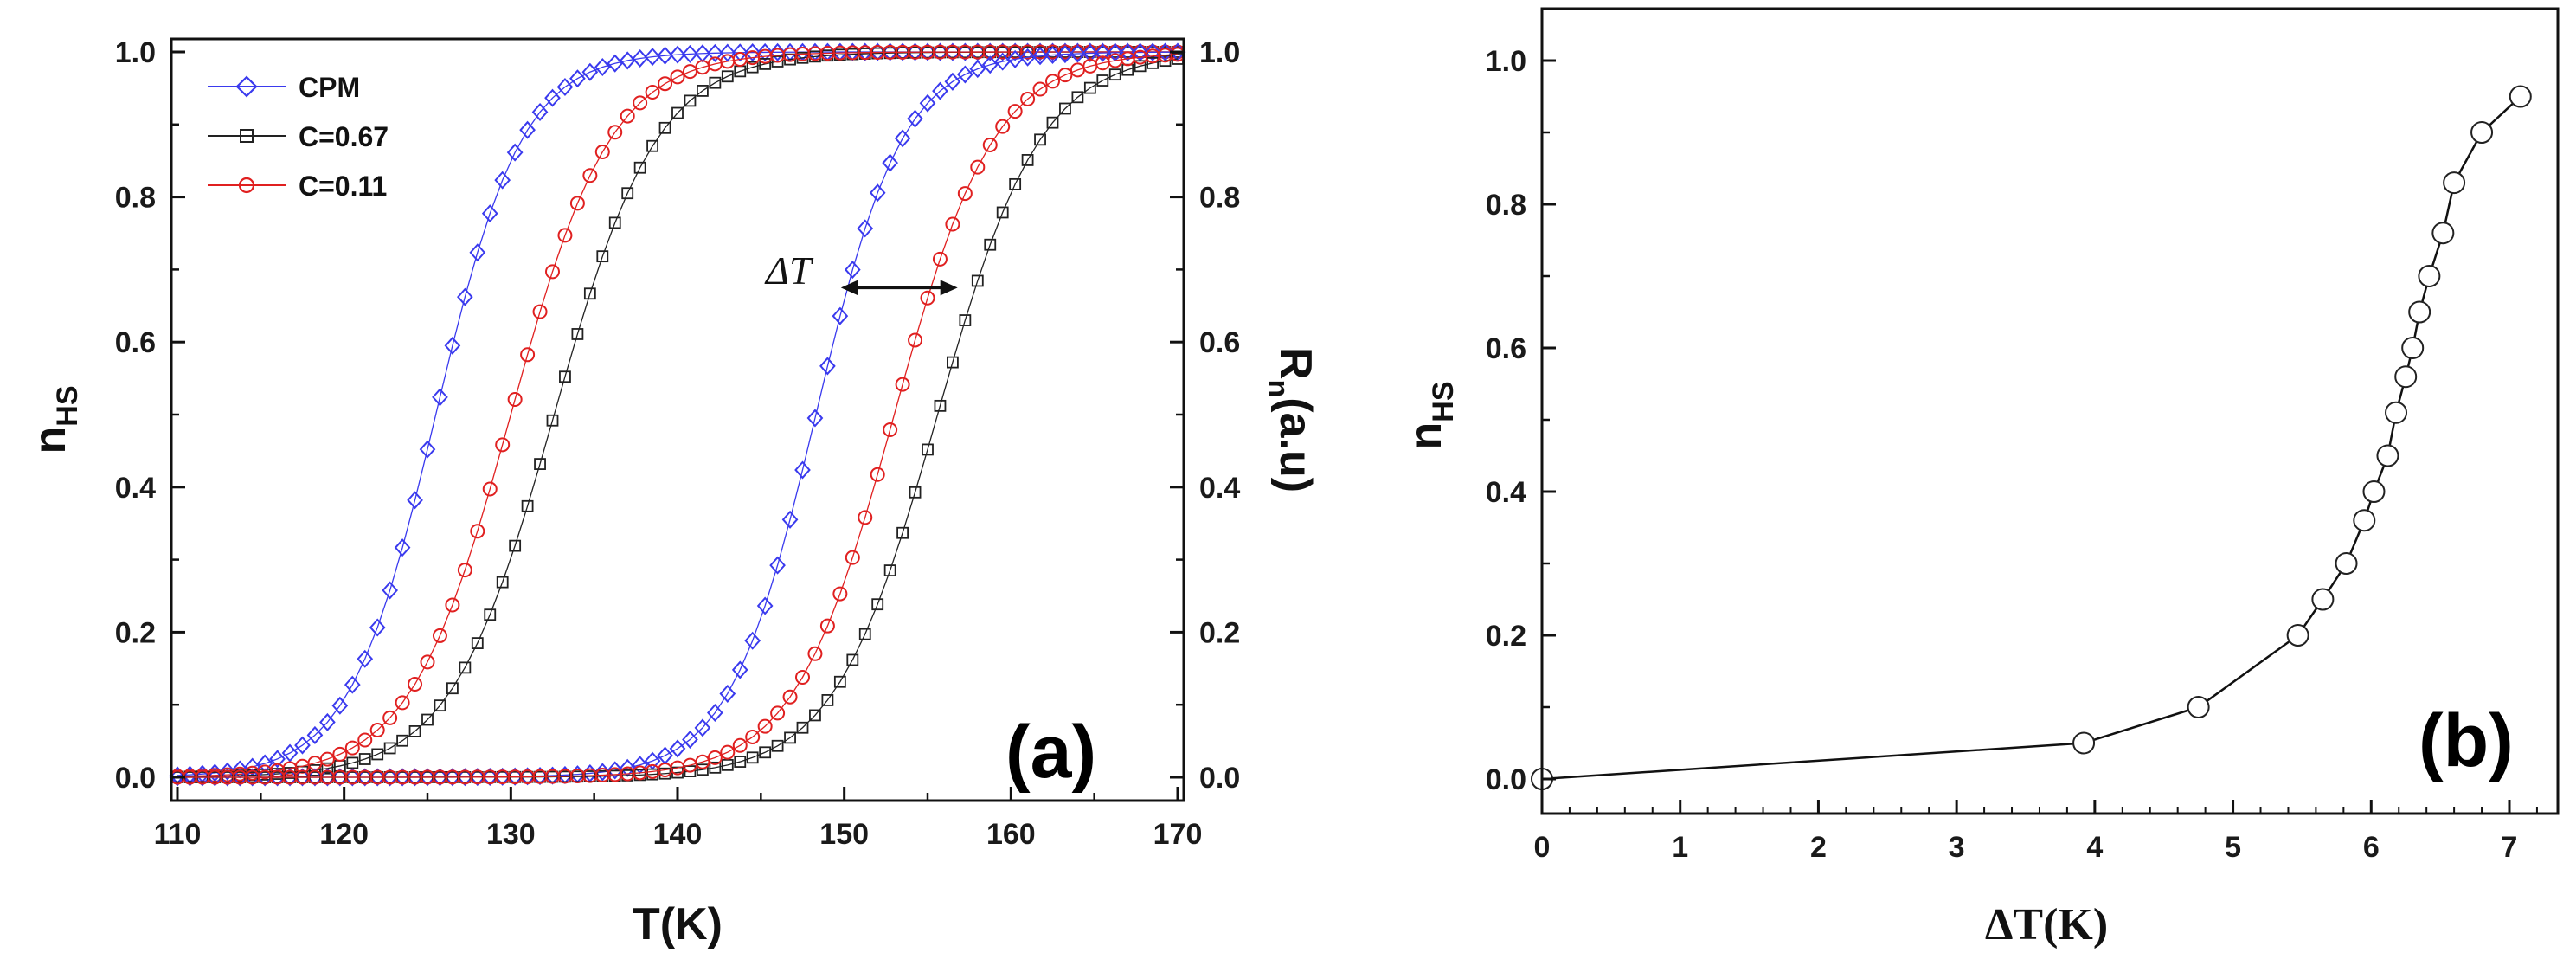 The width and height of the screenshot is (2576, 972). I want to click on panel-a-y-axis-title: nHS, so click(55, 420).